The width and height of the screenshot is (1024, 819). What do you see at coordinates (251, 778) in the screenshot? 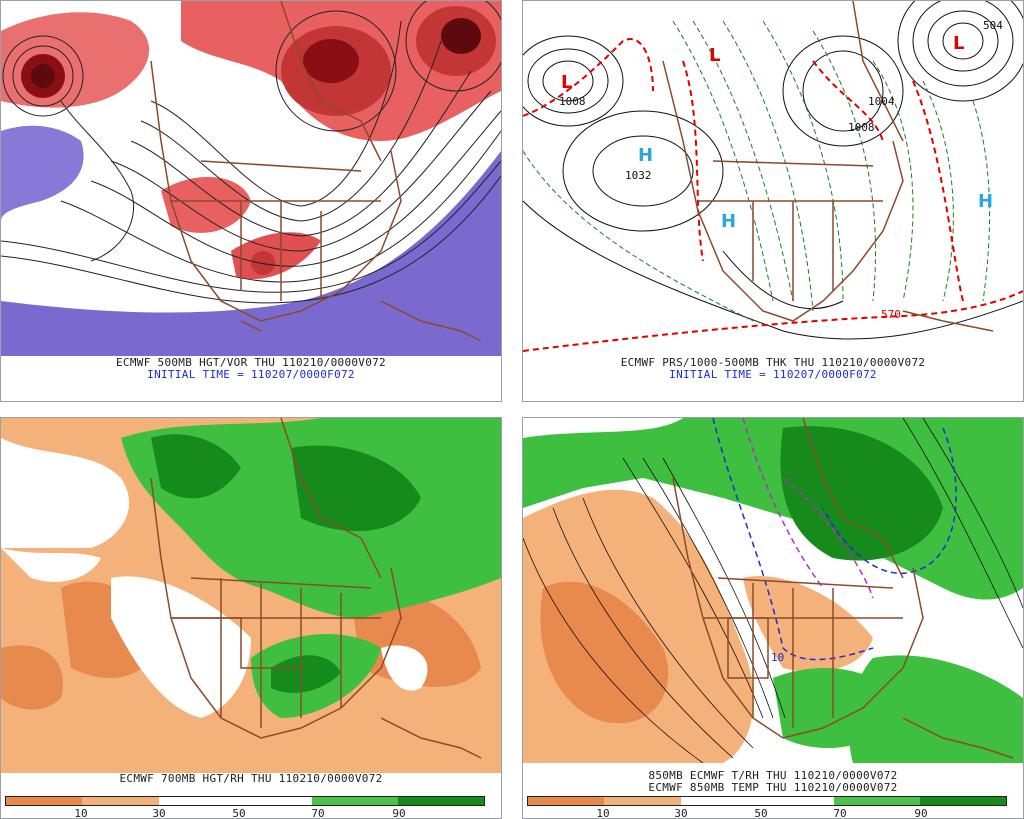
I see `panel-title: ECMWF 700MB HGT/RH THU 110210/0000V072` at bounding box center [251, 778].